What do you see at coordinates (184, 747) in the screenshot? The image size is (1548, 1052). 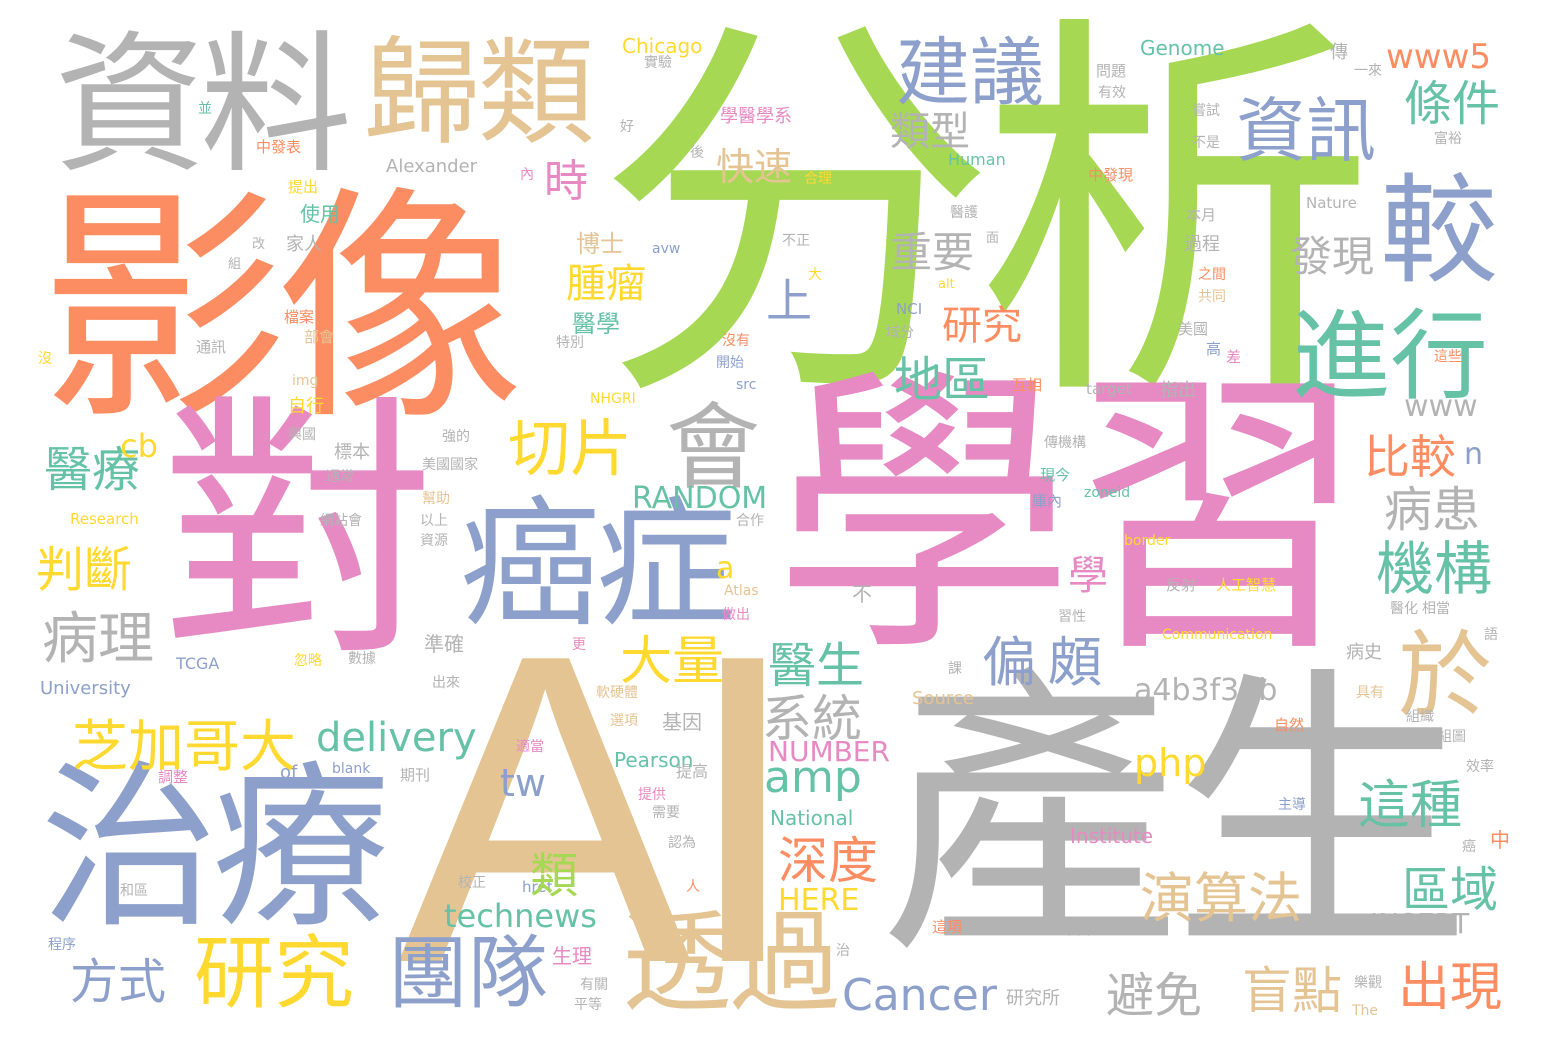 I see `word-zhijiagedada: 芝加哥大` at bounding box center [184, 747].